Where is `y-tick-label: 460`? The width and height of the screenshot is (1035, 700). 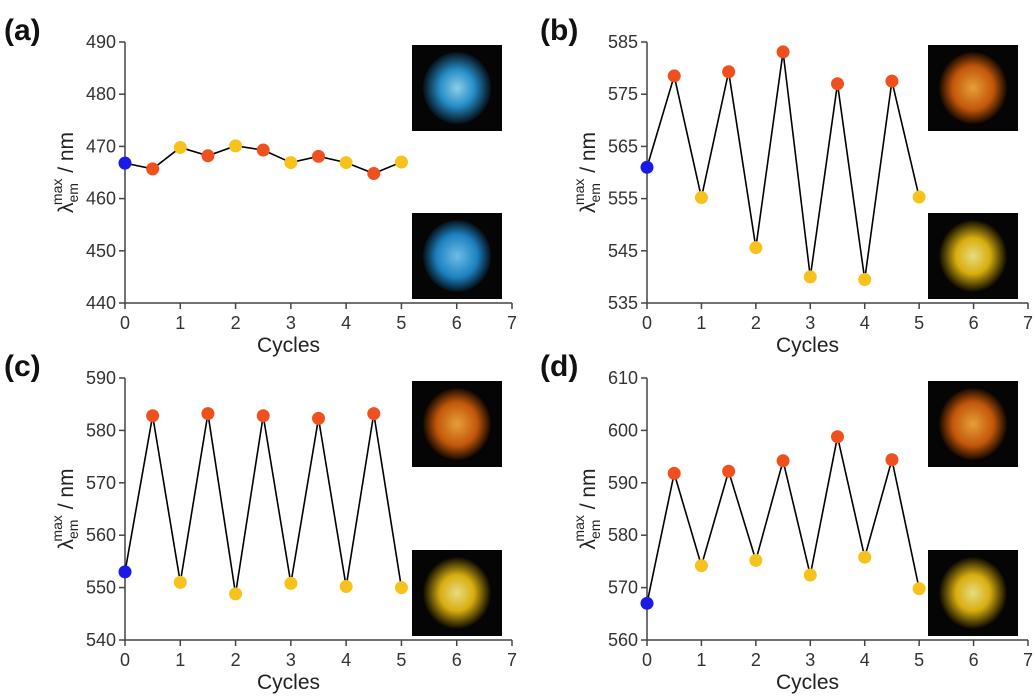
y-tick-label: 460 is located at coordinates (101, 199).